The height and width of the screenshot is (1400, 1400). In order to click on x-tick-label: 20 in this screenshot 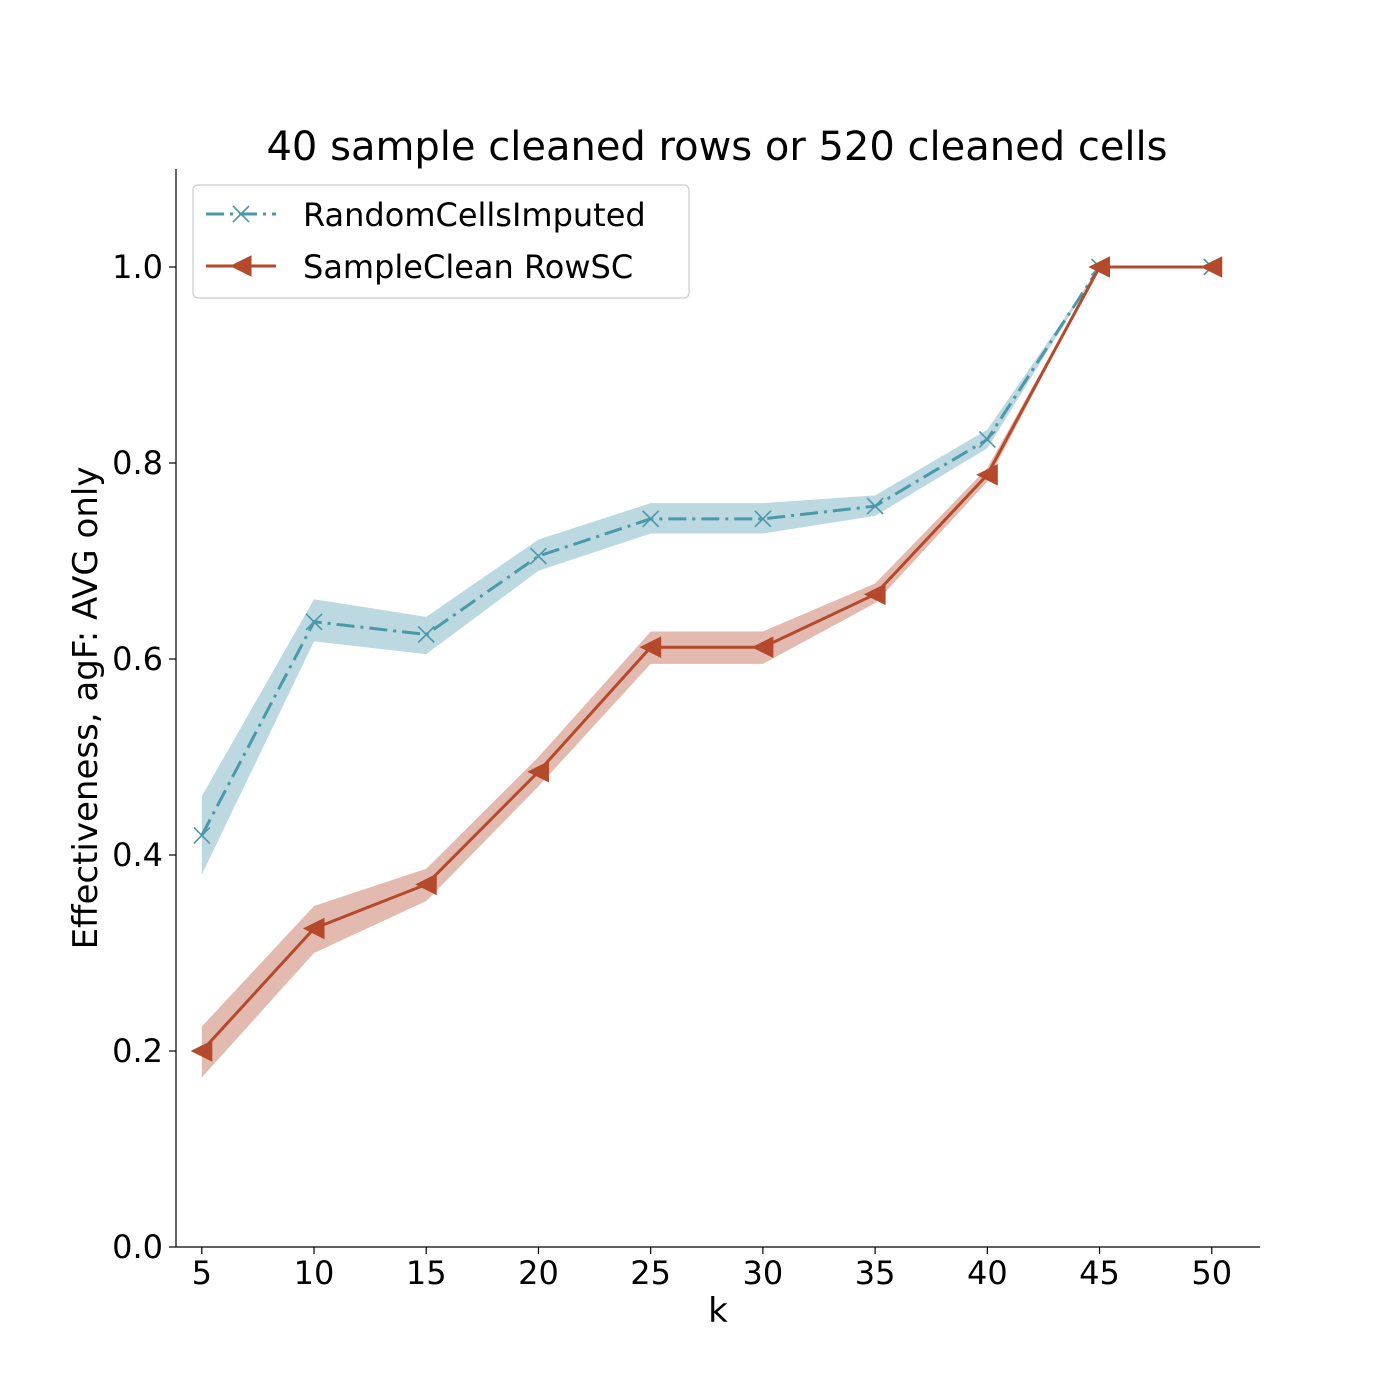, I will do `click(538, 1273)`.